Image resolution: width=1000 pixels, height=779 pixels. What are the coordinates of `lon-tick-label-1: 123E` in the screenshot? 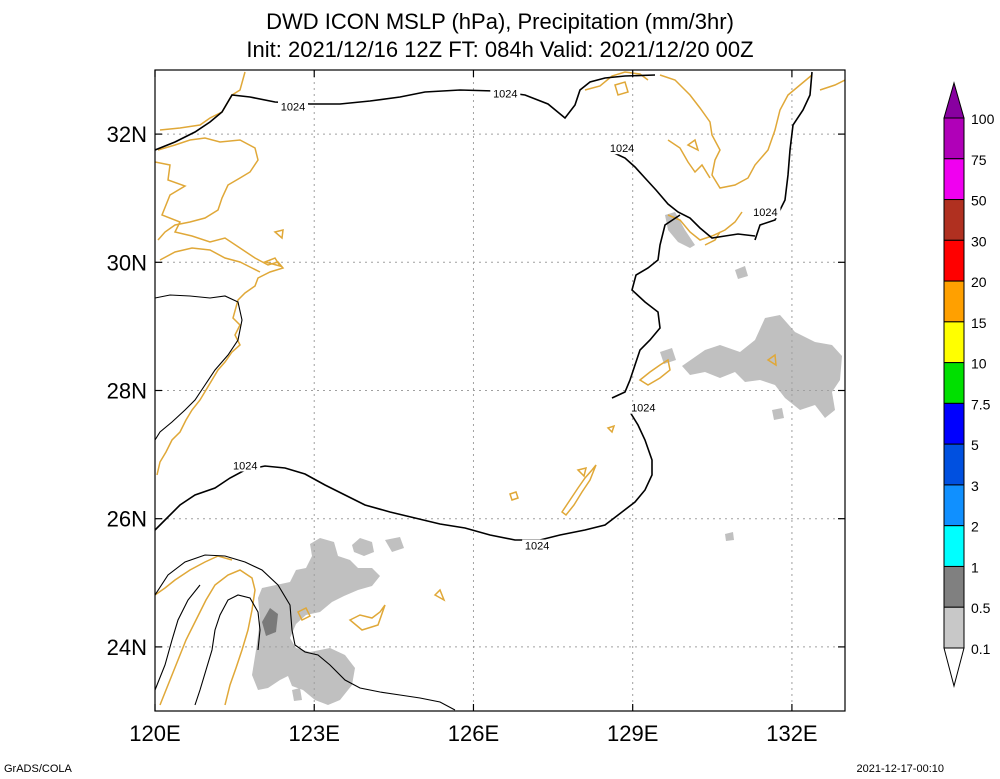 It's located at (314, 733).